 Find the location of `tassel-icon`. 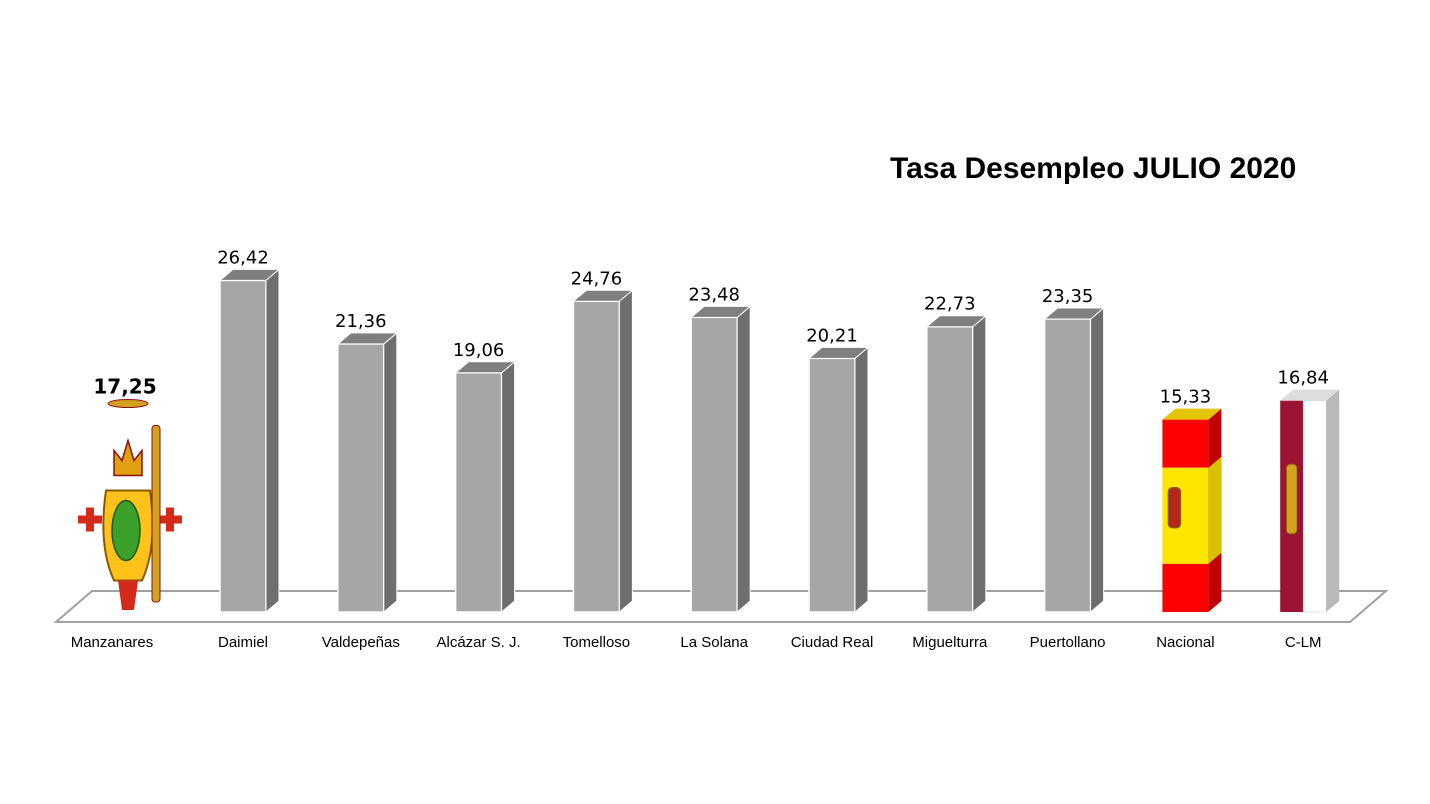

tassel-icon is located at coordinates (128, 595).